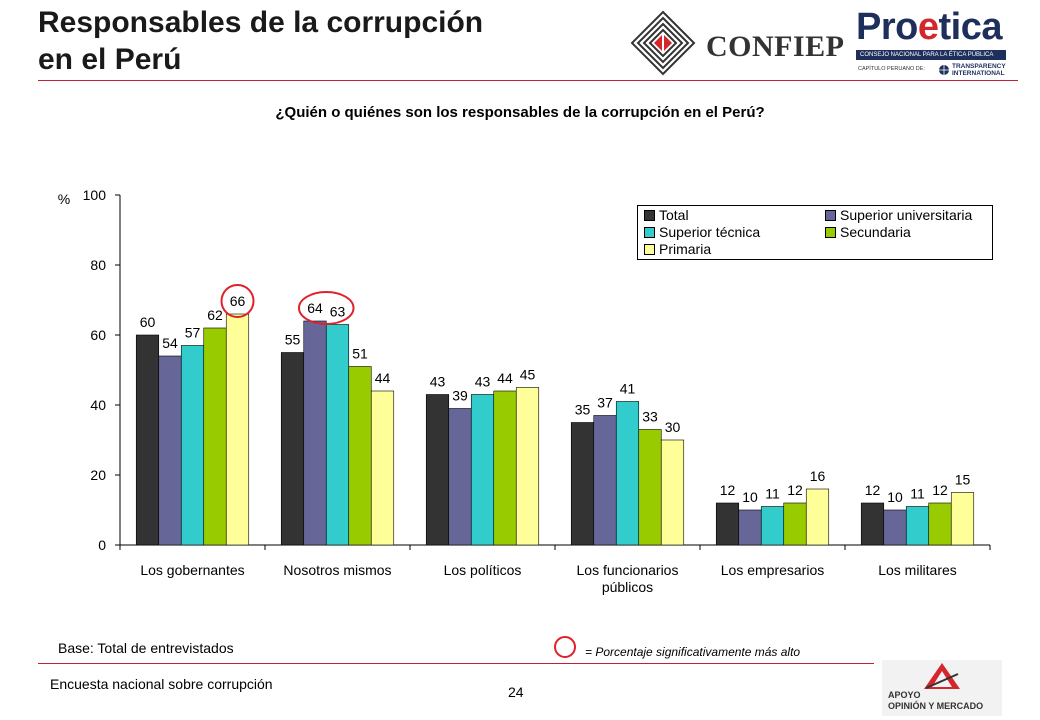 Image resolution: width=1040 pixels, height=720 pixels. I want to click on legend-label-primaria: Primaria, so click(685, 249).